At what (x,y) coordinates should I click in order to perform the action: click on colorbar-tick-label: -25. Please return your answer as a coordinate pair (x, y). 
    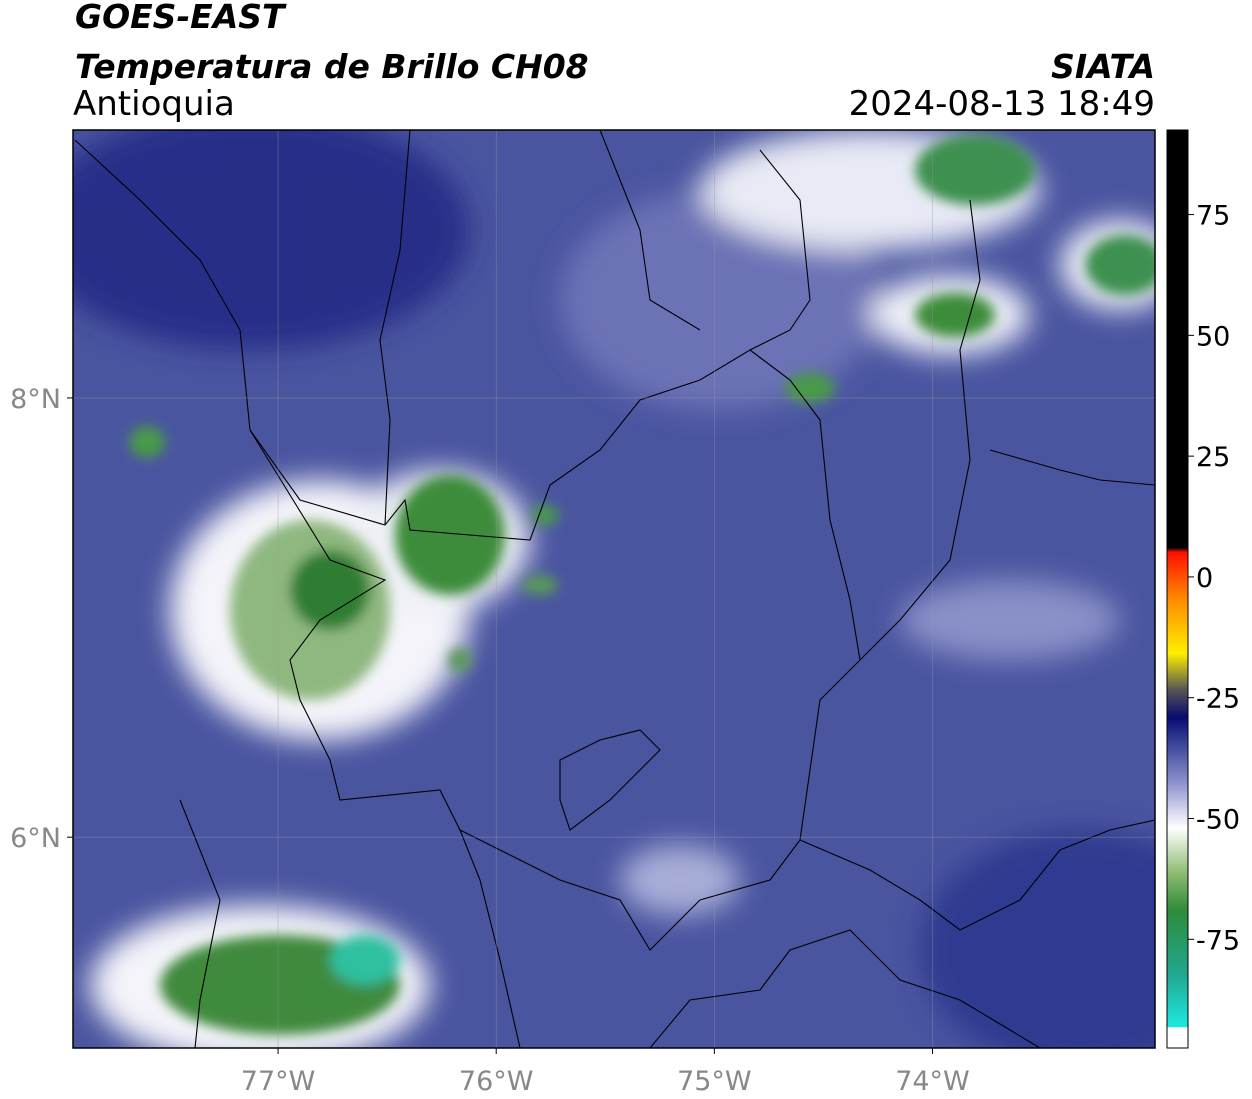
    Looking at the image, I should click on (1218, 699).